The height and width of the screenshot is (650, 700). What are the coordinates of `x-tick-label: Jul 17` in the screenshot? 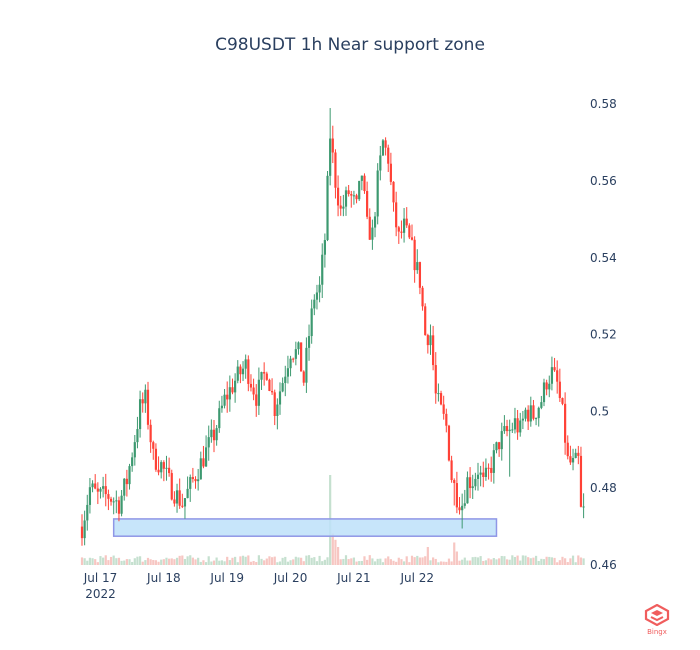 It's located at (100, 578).